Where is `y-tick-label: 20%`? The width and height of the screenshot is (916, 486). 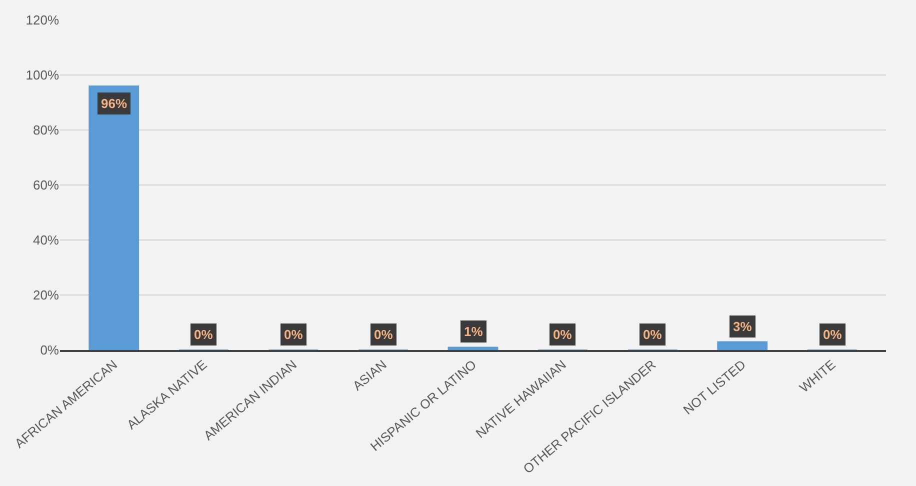
y-tick-label: 20% is located at coordinates (46, 295).